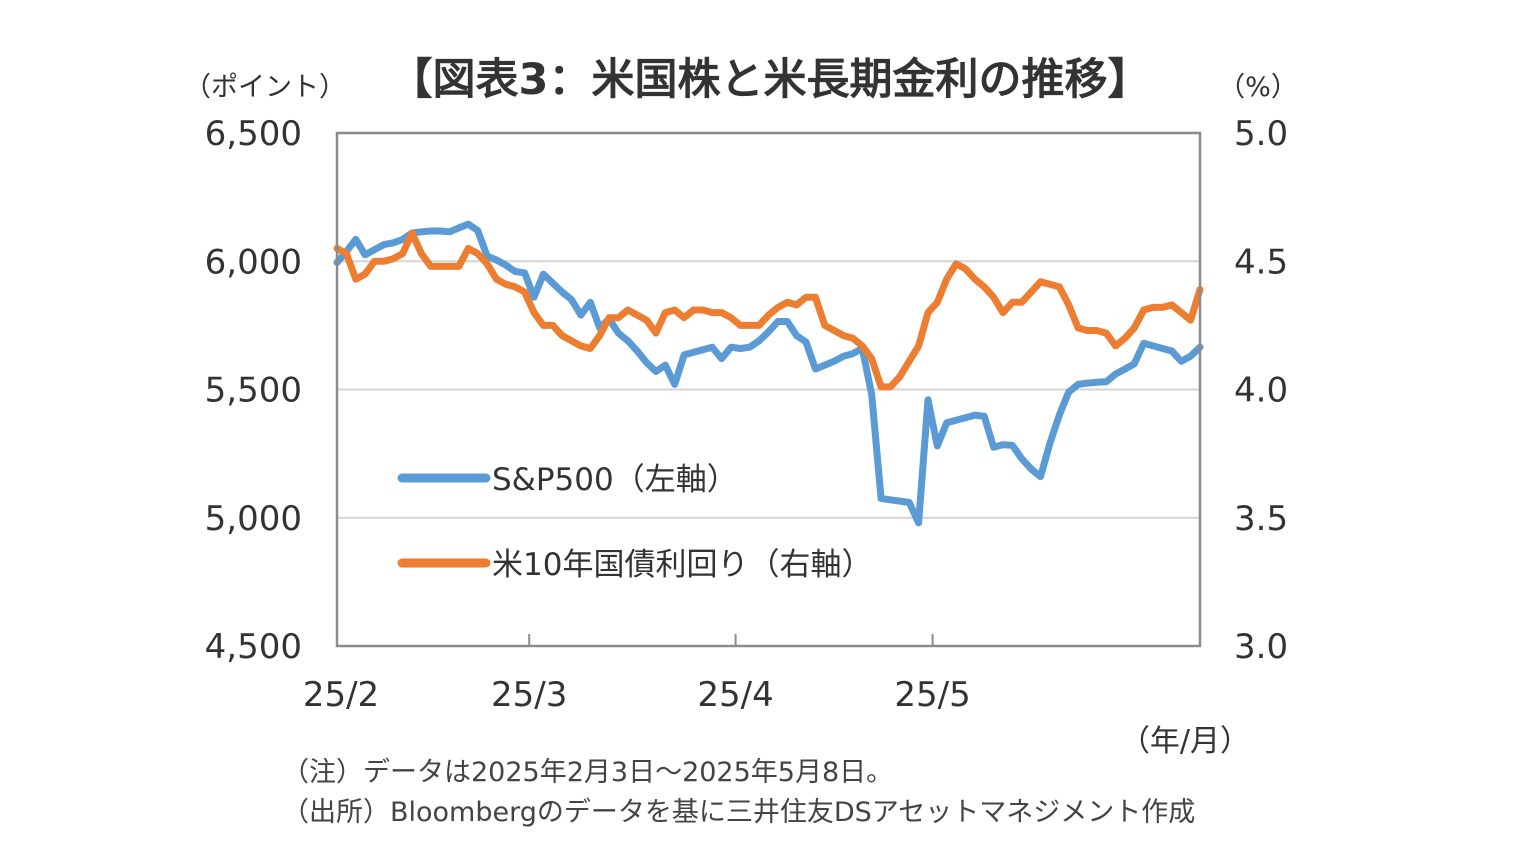  What do you see at coordinates (637, 674) in the screenshot?
I see `x-axis-ticks: 25/2 25/3 25/4 25/5` at bounding box center [637, 674].